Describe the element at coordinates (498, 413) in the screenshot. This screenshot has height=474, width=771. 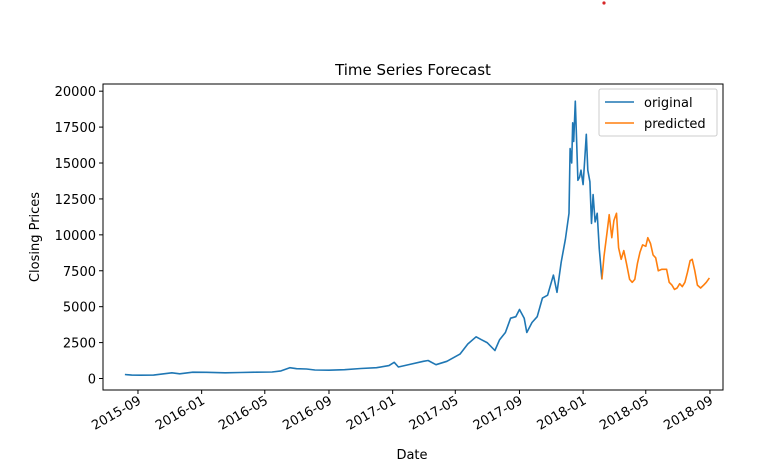
I see `x-tick-label: 2017-09` at that location.